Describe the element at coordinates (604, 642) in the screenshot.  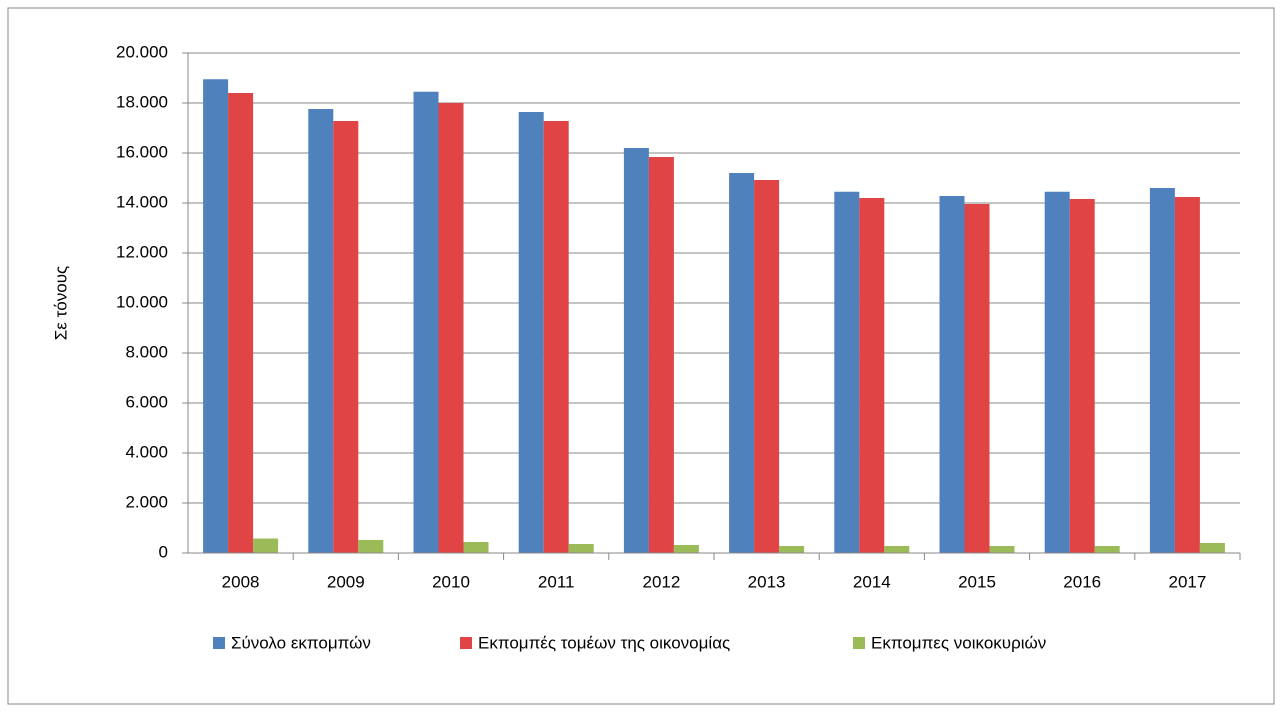
I see `legend-label: Εκπομπές τομέων της οικονομίας` at that location.